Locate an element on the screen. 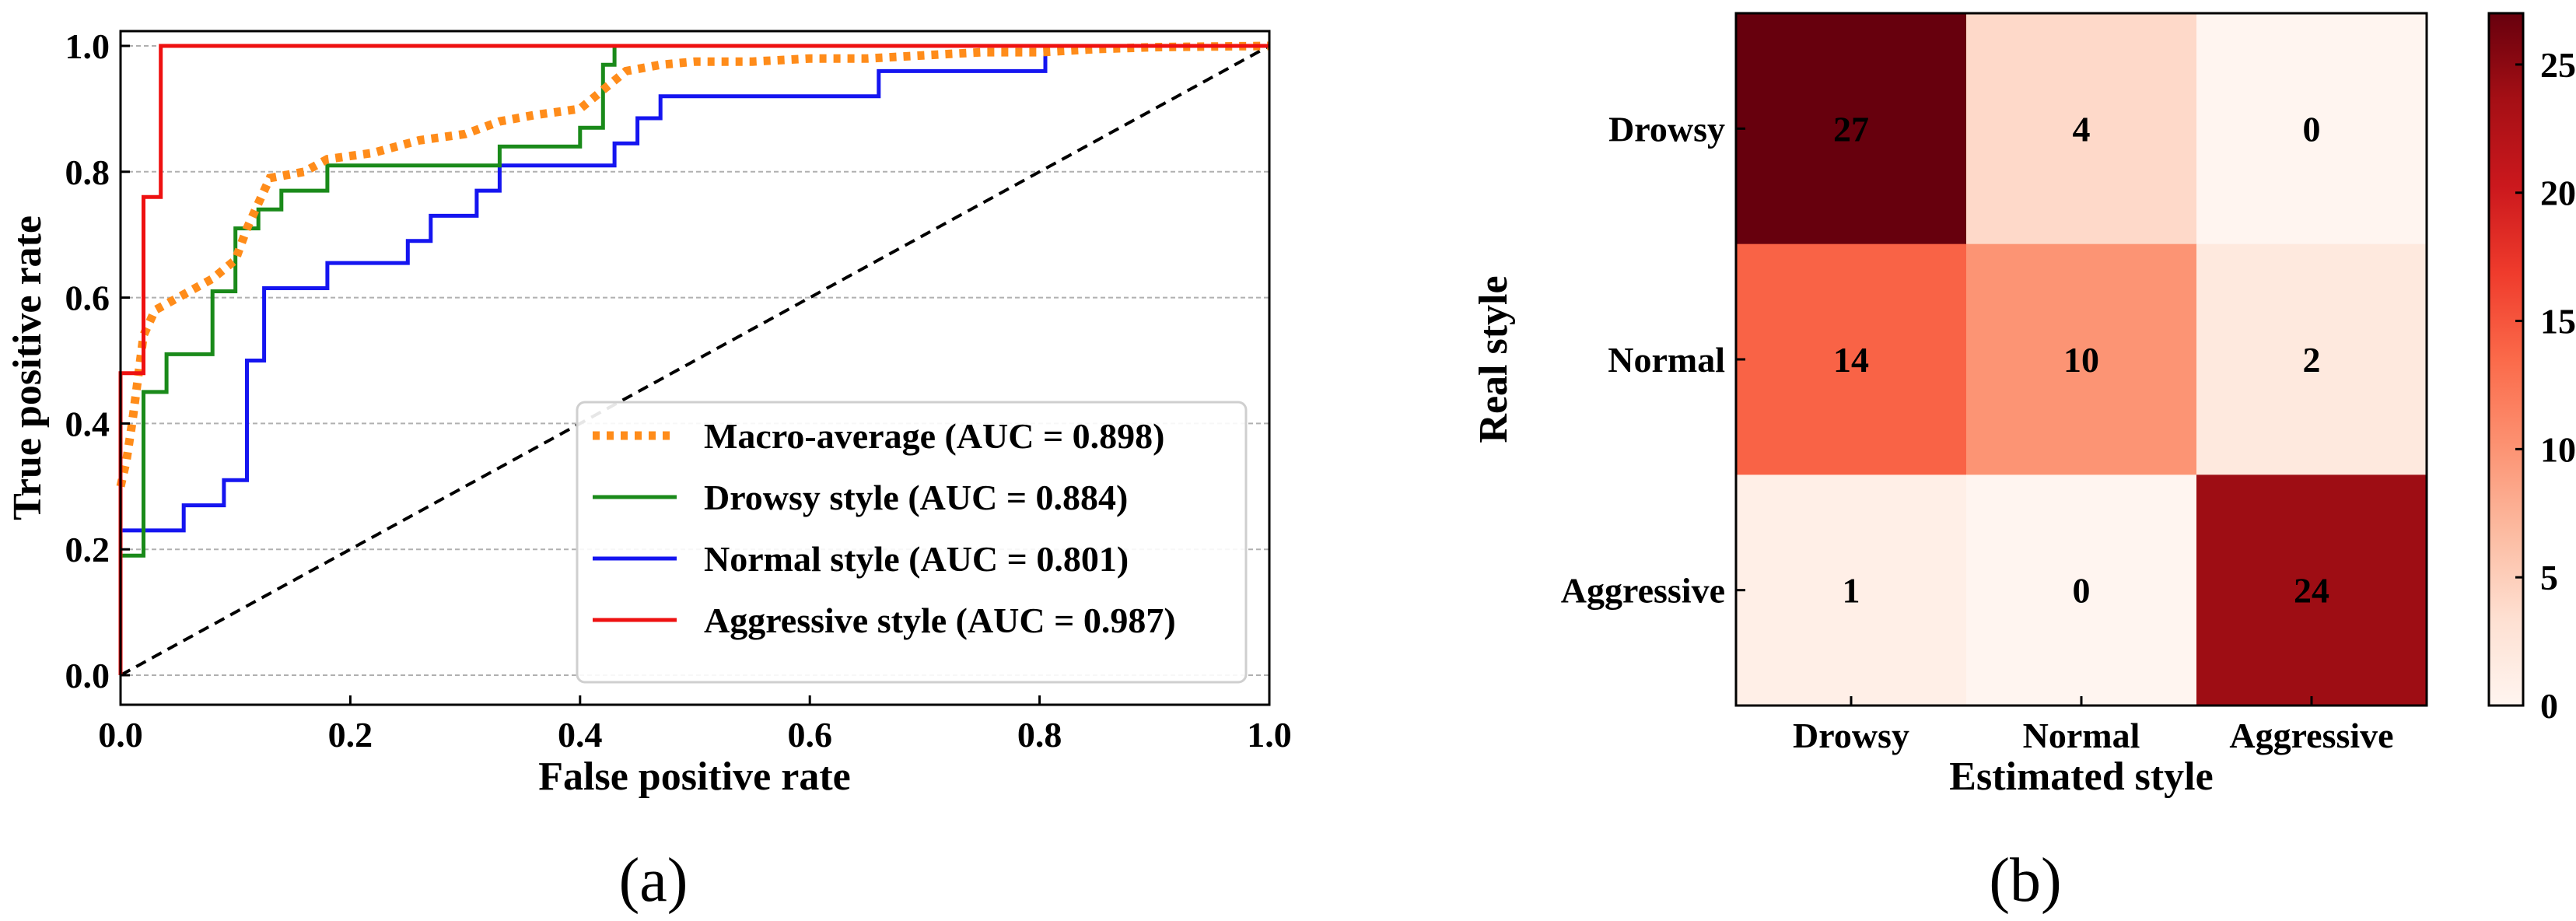 The height and width of the screenshot is (921, 2576). colorbar-tick-label: 15 is located at coordinates (2558, 321).